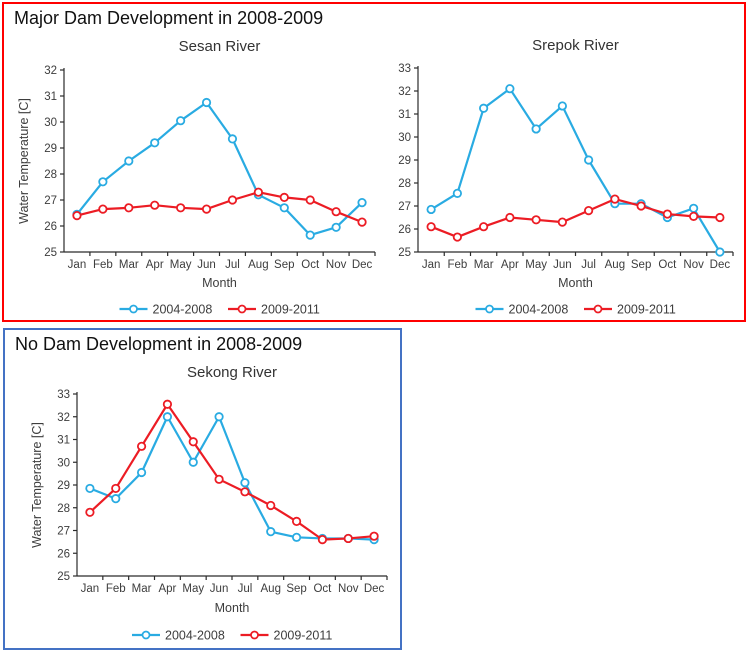 The height and width of the screenshot is (653, 750). Describe the element at coordinates (720, 252) in the screenshot. I see `data-point-2004-2008-Dec` at that location.